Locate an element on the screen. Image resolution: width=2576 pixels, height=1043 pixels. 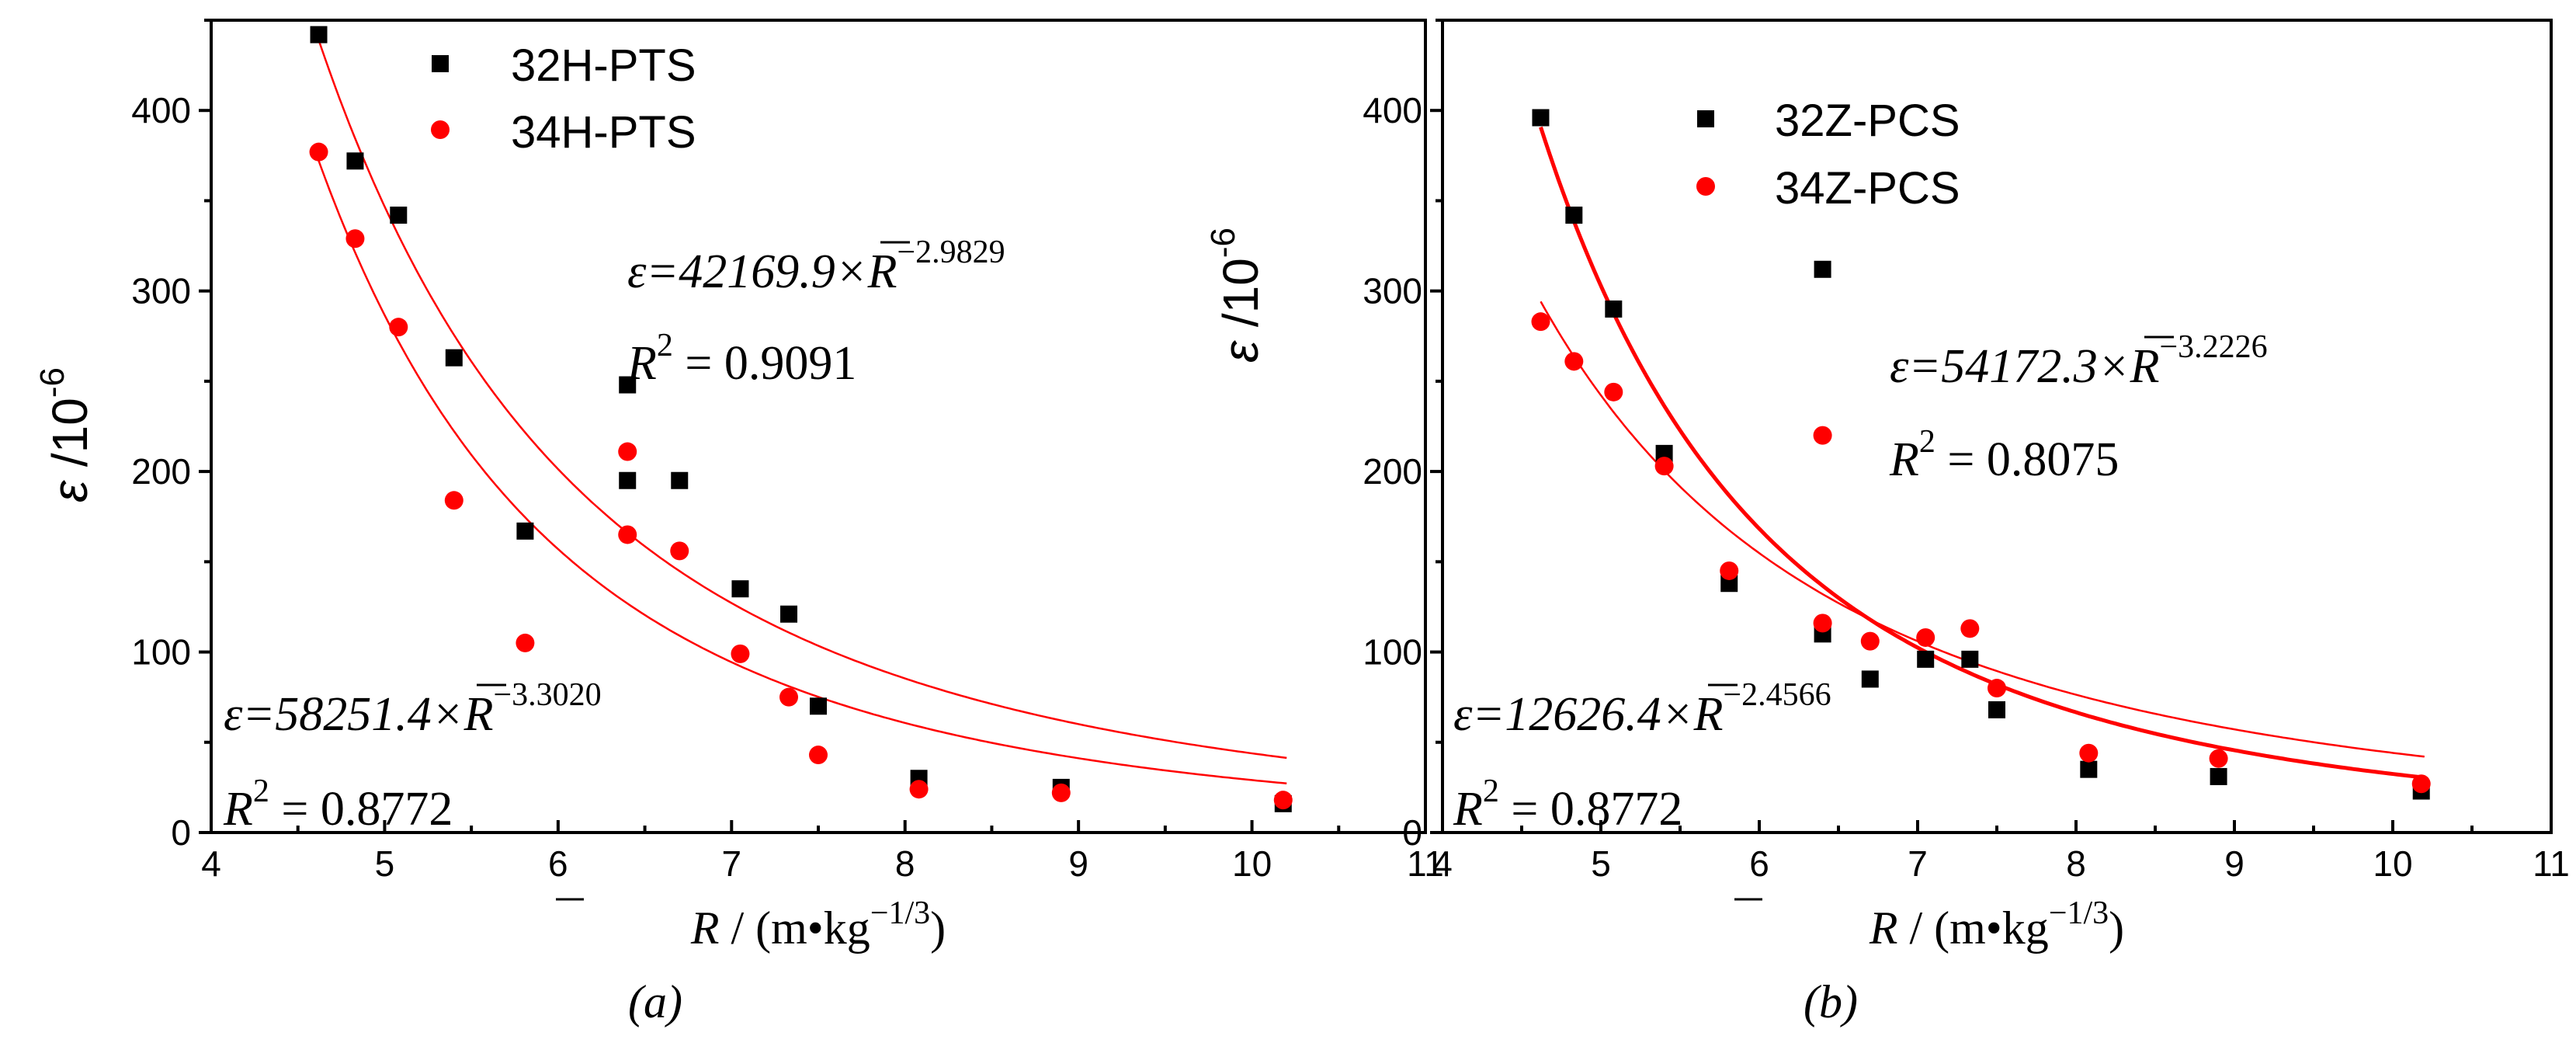
r1-lead: R is located at coordinates (1904, 459).